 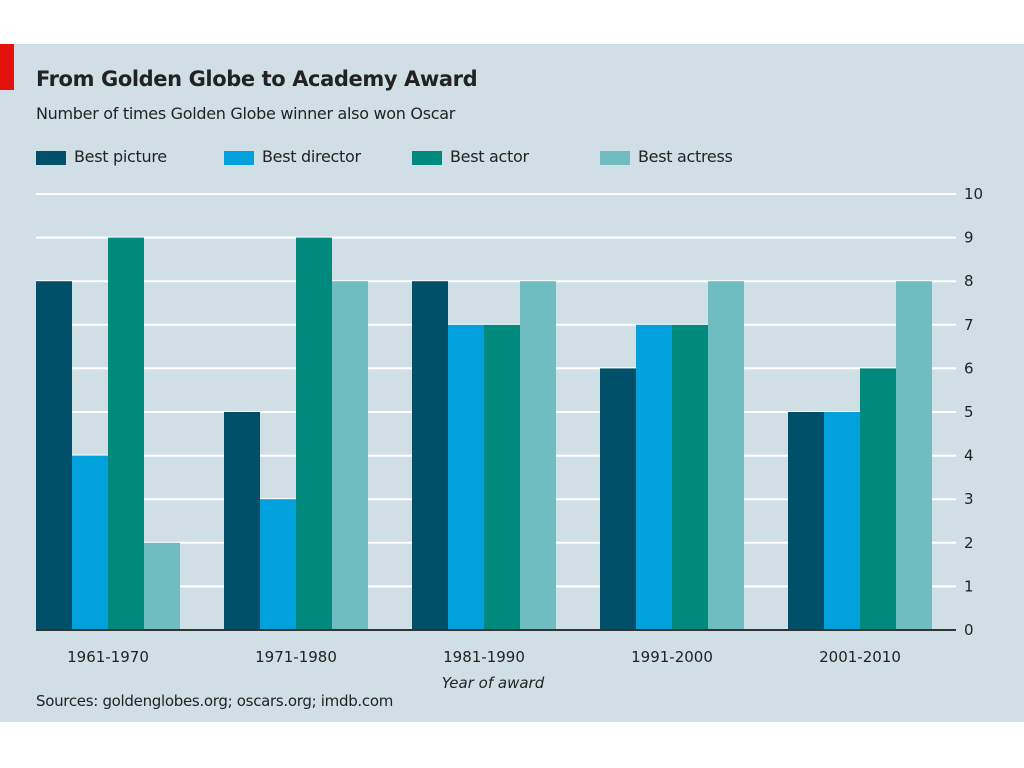 What do you see at coordinates (489, 156) in the screenshot?
I see `legend-label: Best actor` at bounding box center [489, 156].